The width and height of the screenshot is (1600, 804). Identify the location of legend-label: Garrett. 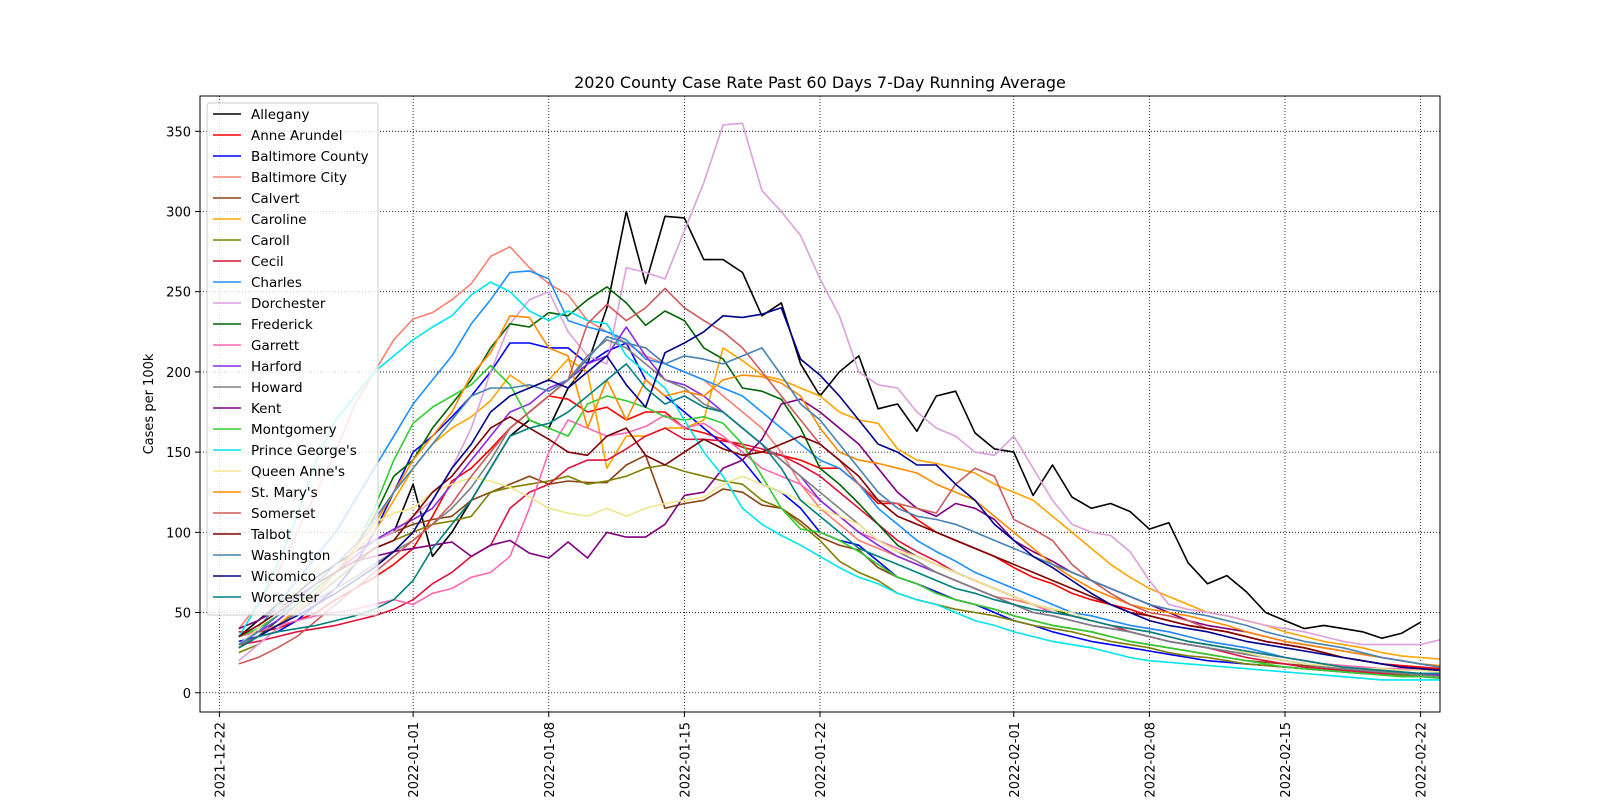
(275, 346).